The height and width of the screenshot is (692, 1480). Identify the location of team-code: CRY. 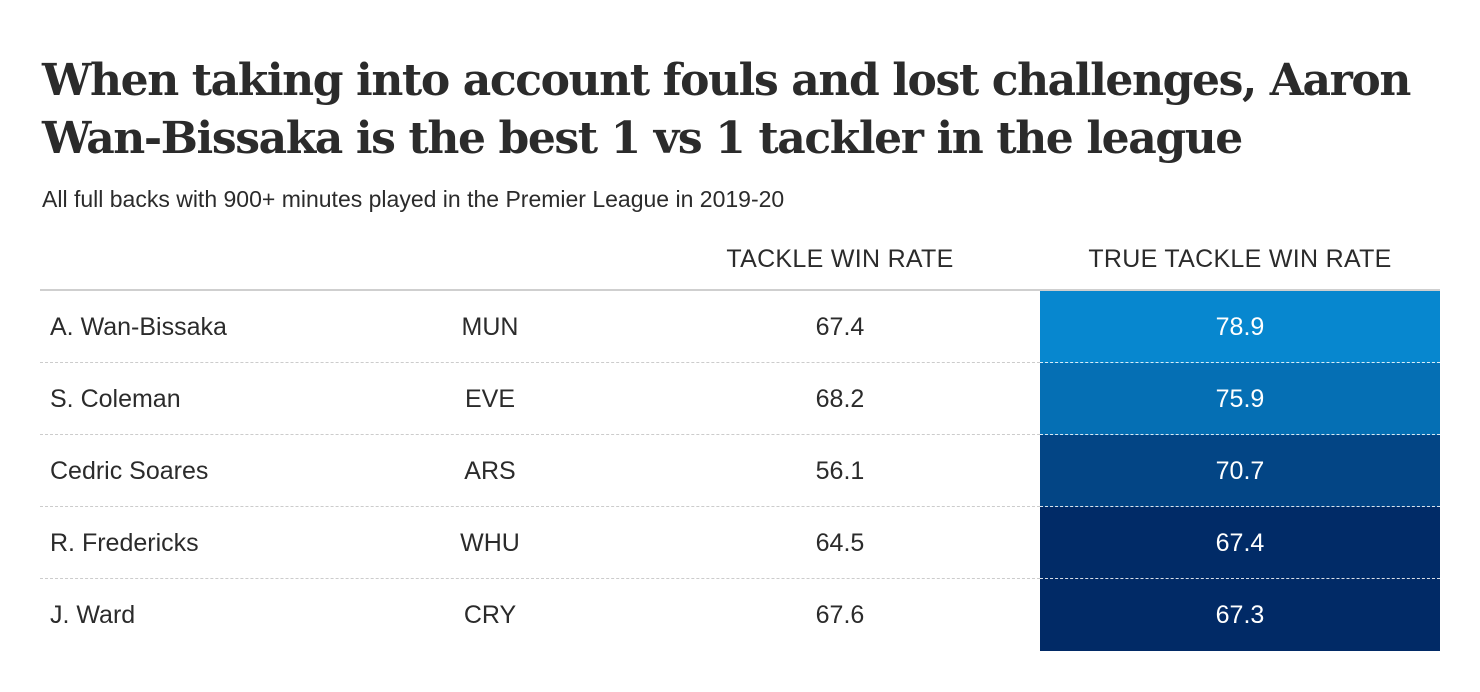
(490, 615).